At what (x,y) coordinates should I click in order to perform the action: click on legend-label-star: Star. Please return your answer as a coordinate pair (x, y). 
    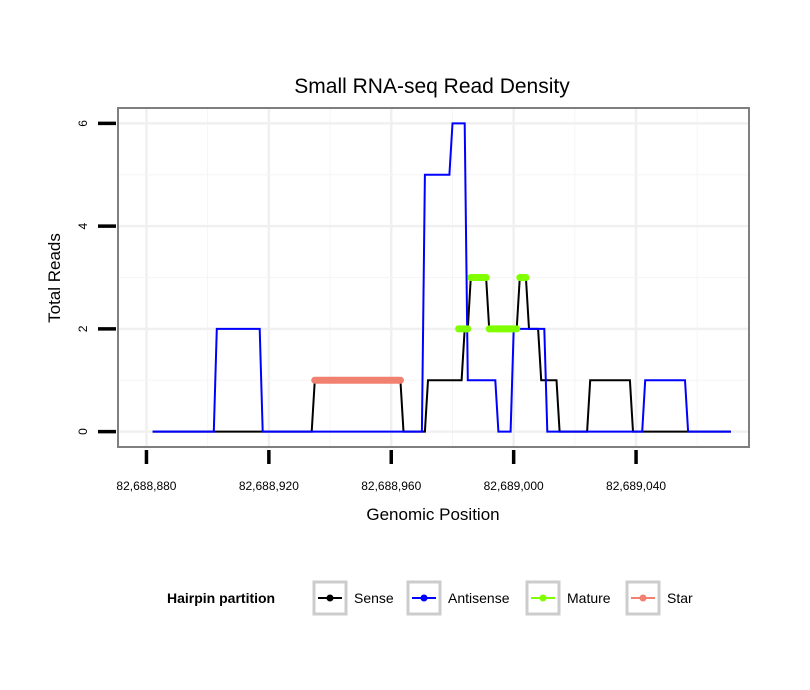
    Looking at the image, I should click on (680, 598).